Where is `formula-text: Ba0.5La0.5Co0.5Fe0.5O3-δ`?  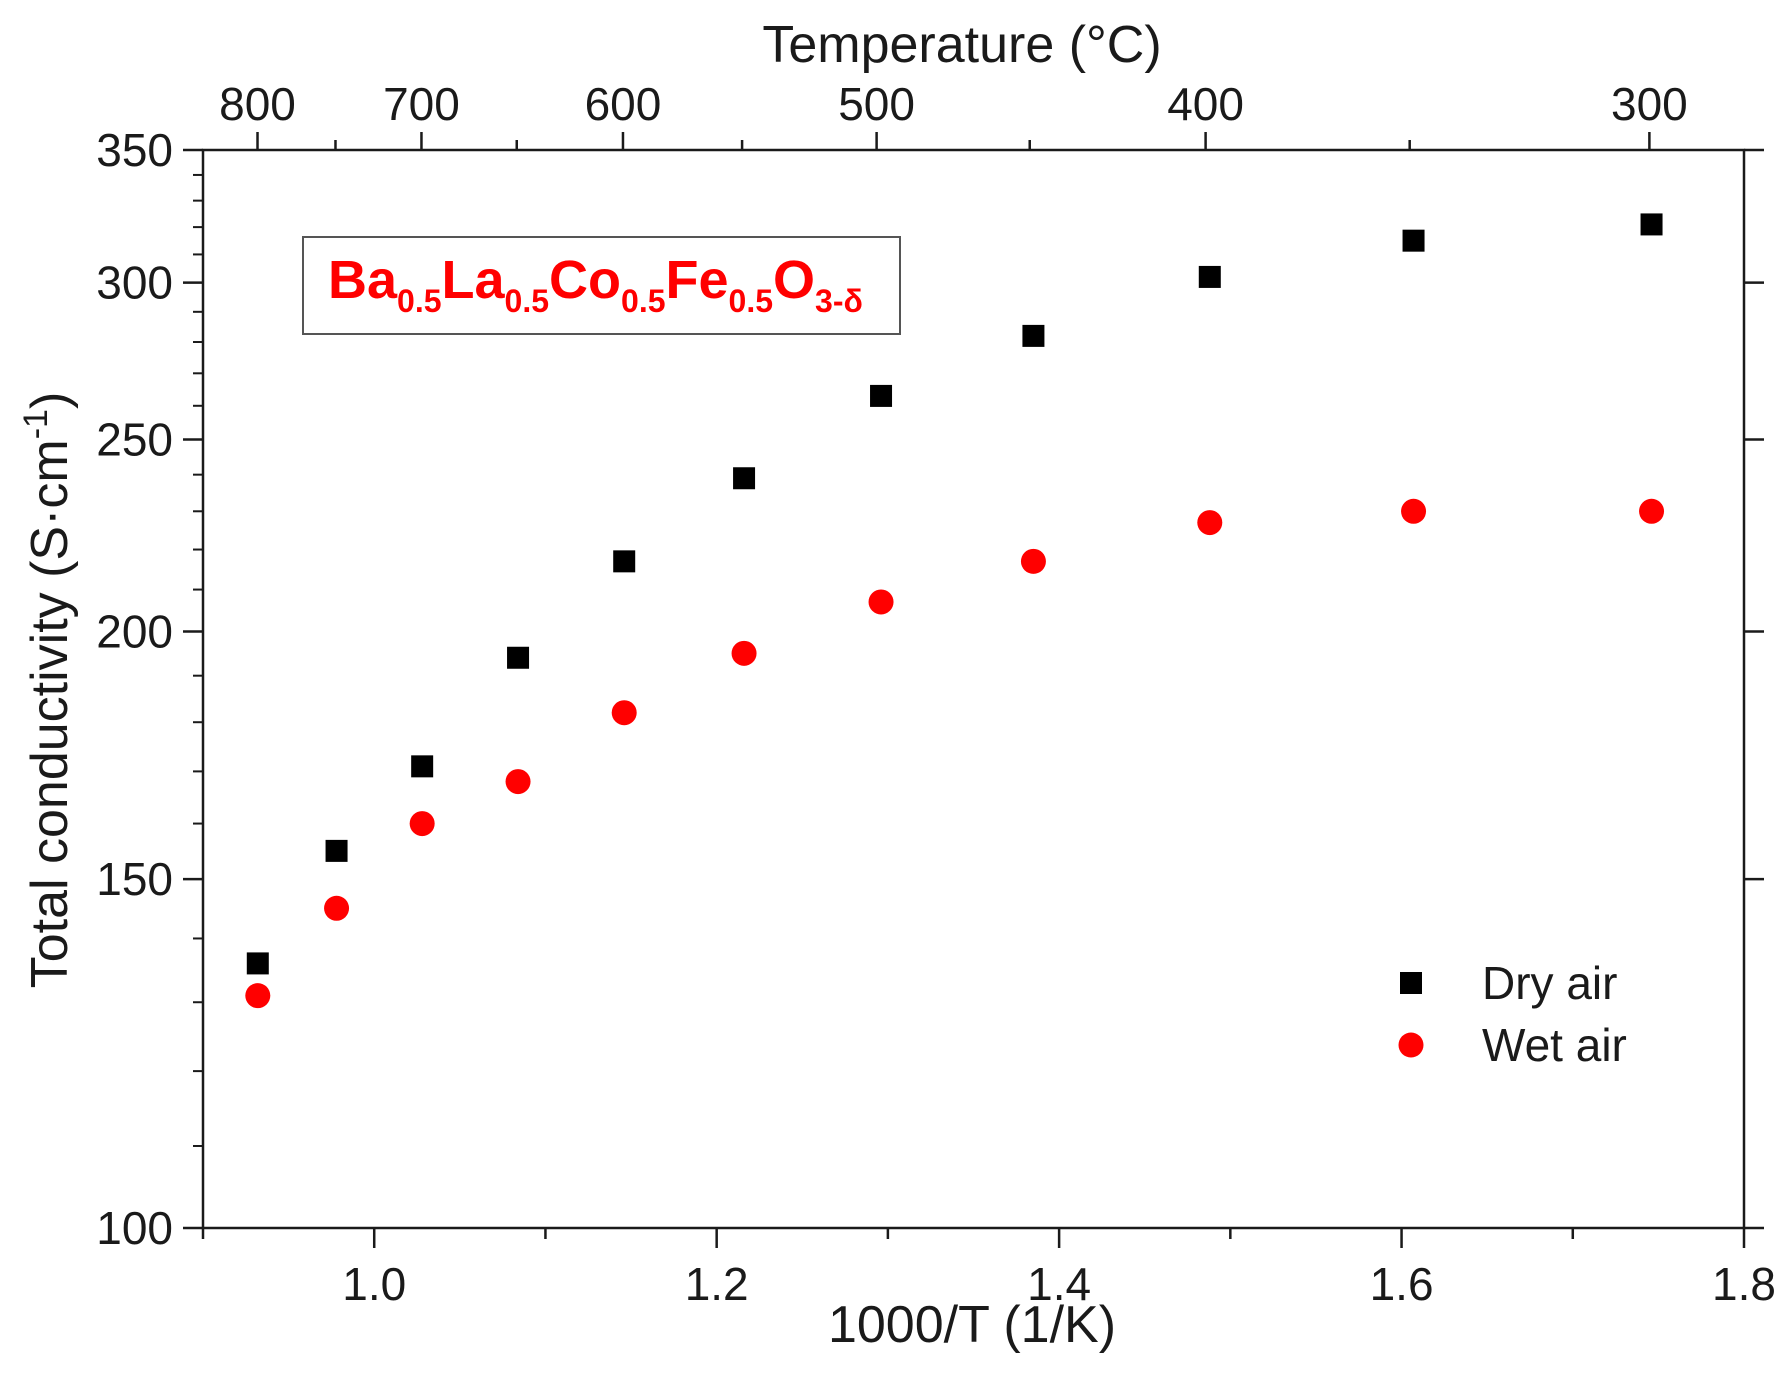 formula-text: Ba0.5La0.5Co0.5Fe0.5O3-δ is located at coordinates (595, 284).